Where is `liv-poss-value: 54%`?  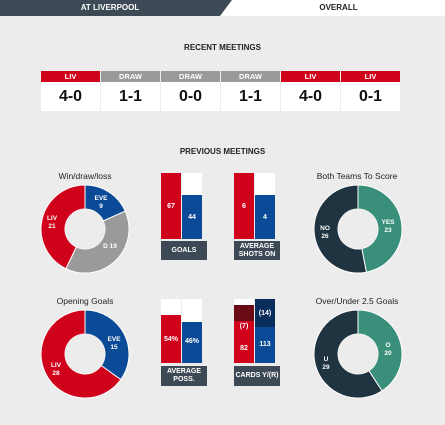
liv-poss-value: 54% is located at coordinates (170, 339).